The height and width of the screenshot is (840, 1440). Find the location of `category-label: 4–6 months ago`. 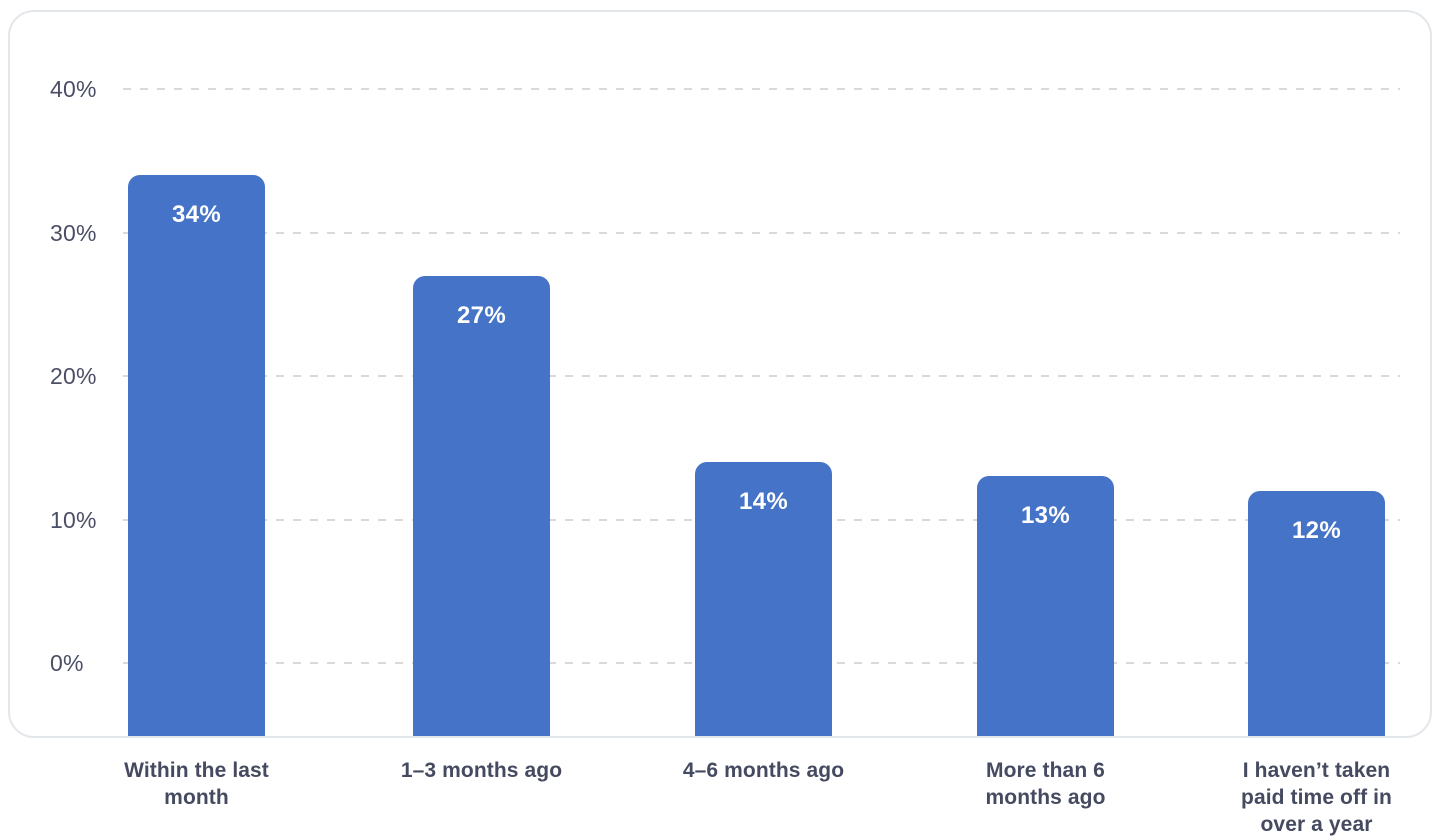

category-label: 4–6 months ago is located at coordinates (763, 770).